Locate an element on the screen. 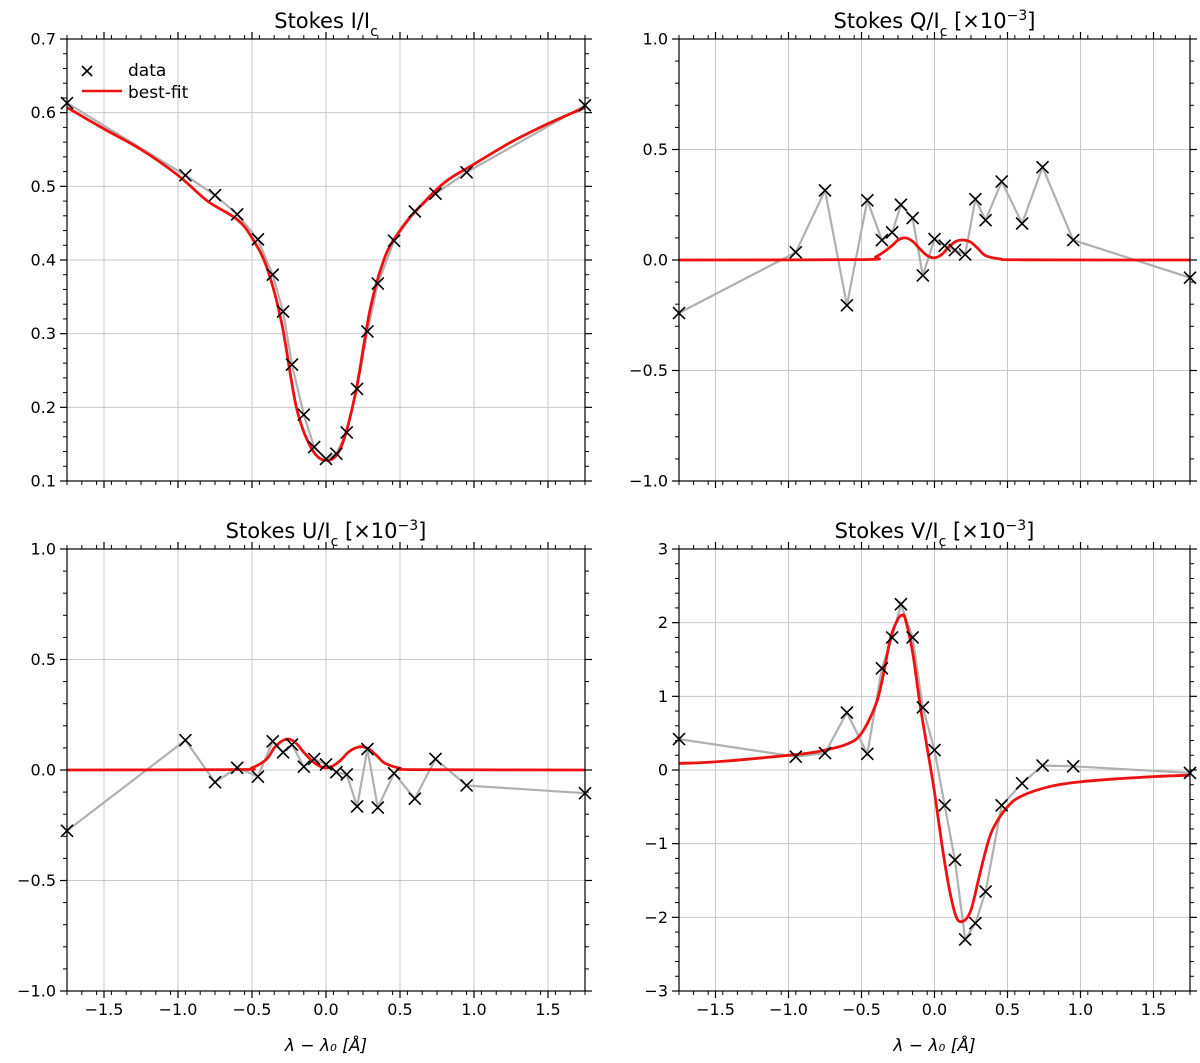  x-tick-label: 1.5 is located at coordinates (547, 1009).